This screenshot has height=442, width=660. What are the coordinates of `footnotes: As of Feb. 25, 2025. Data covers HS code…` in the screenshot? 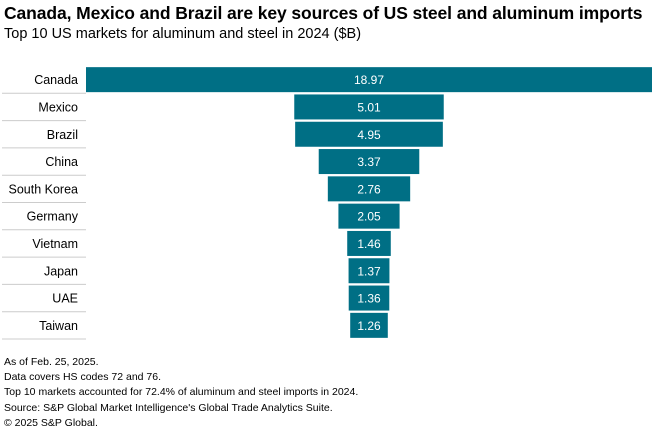 It's located at (181, 393).